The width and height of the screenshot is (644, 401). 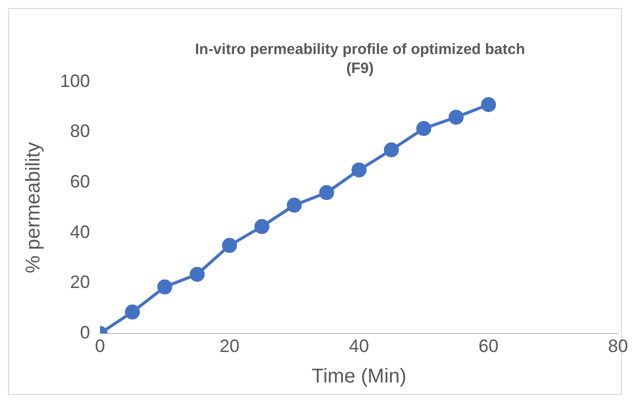 What do you see at coordinates (488, 346) in the screenshot?
I see `x-tick-label: 60` at bounding box center [488, 346].